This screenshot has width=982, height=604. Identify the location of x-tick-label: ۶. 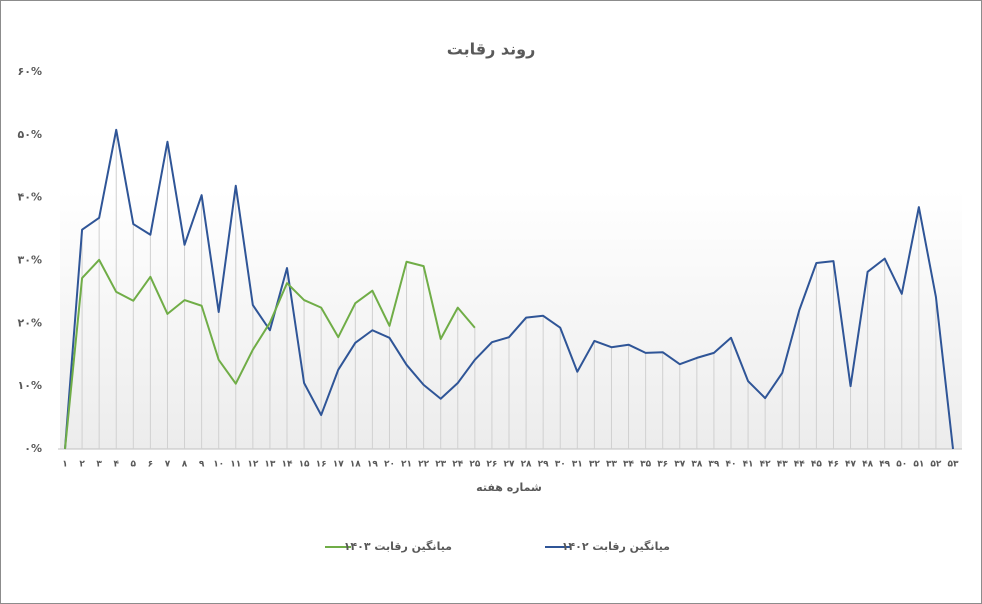
(151, 465).